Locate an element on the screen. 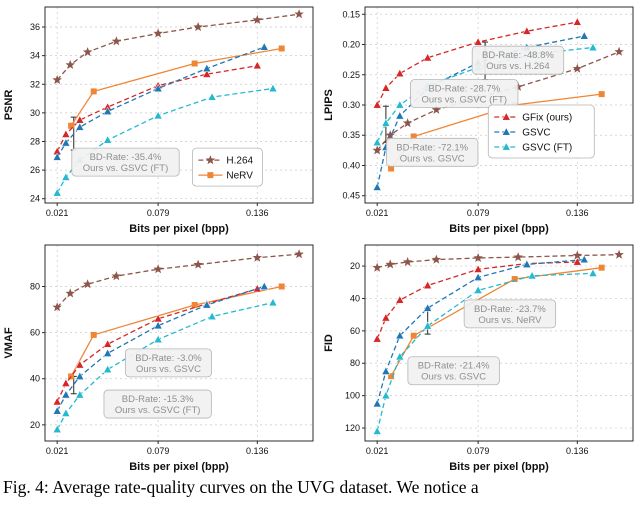 This screenshot has width=640, height=506. svg-text: 120 is located at coordinates (352, 428).